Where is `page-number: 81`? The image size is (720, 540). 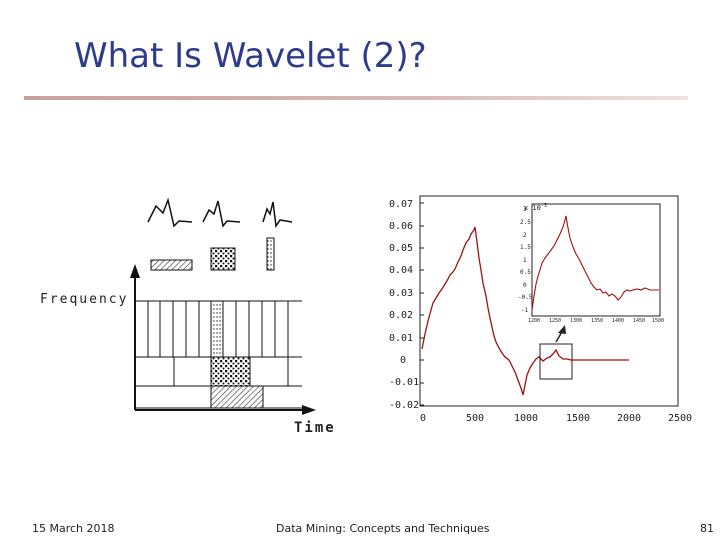 page-number: 81 is located at coordinates (707, 528).